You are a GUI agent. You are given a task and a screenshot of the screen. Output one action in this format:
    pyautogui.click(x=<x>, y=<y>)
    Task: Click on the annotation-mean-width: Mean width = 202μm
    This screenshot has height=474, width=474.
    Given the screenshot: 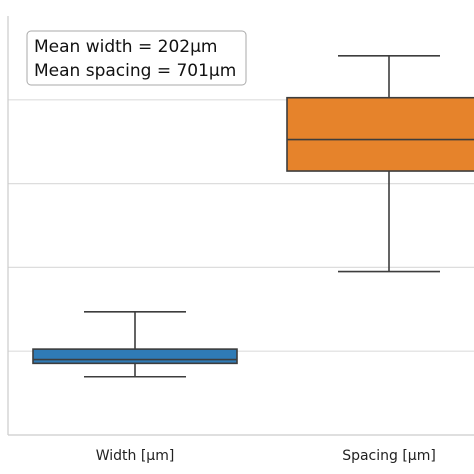 What is the action you would take?
    pyautogui.click(x=125, y=47)
    